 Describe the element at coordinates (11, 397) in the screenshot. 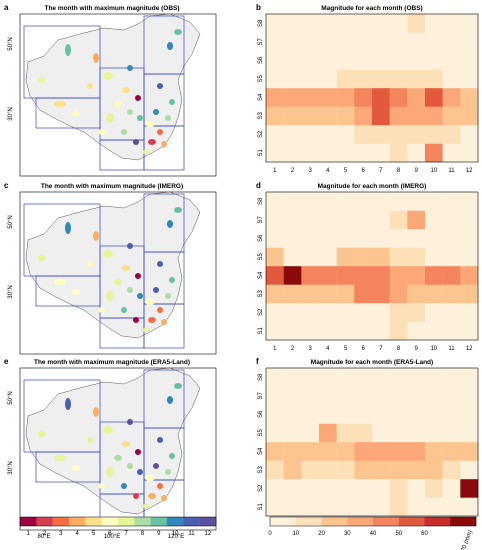

I see `lat-label-50n: 50°N` at that location.